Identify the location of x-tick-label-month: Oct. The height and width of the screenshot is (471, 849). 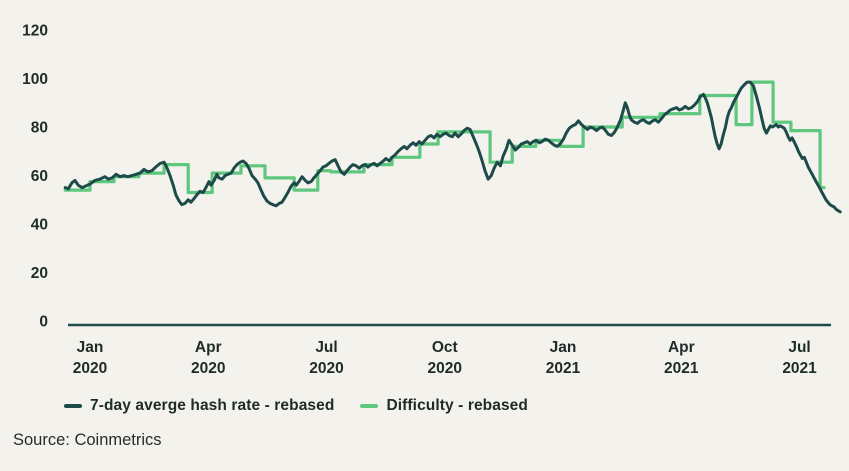
(445, 347).